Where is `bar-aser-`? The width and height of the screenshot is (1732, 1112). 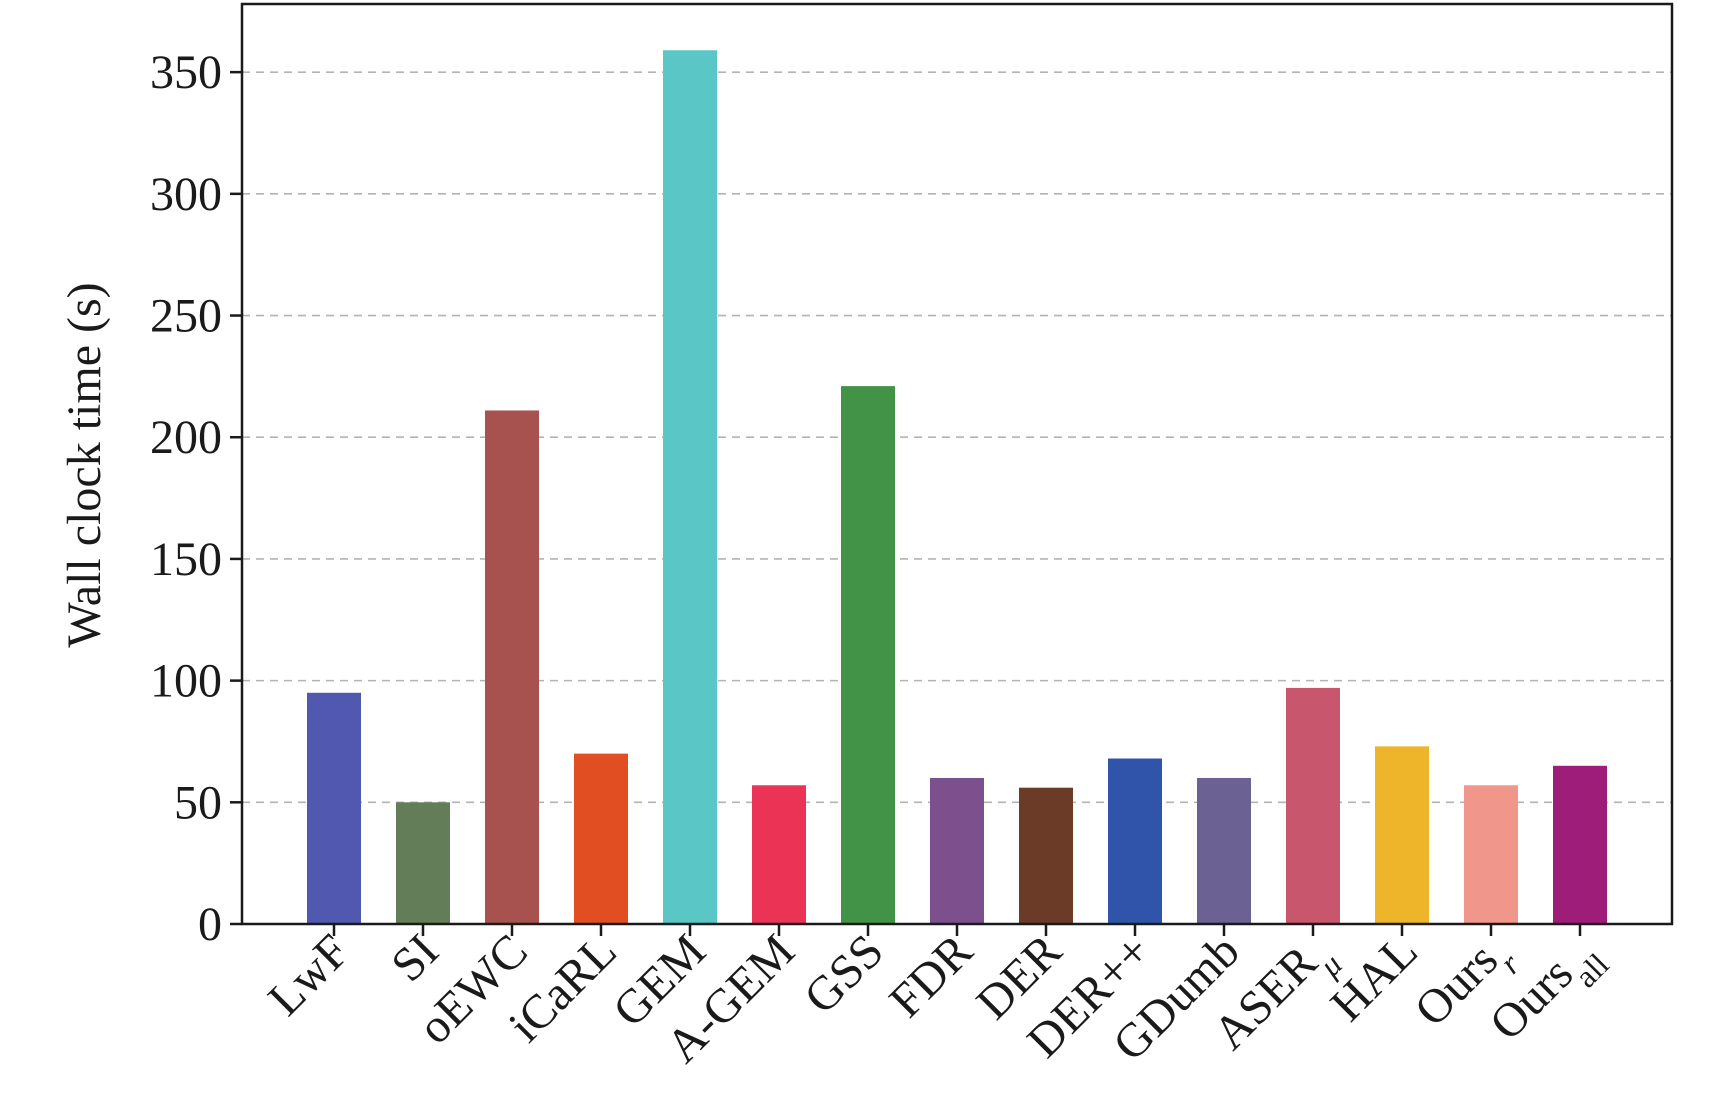
bar-aser- is located at coordinates (1313, 805).